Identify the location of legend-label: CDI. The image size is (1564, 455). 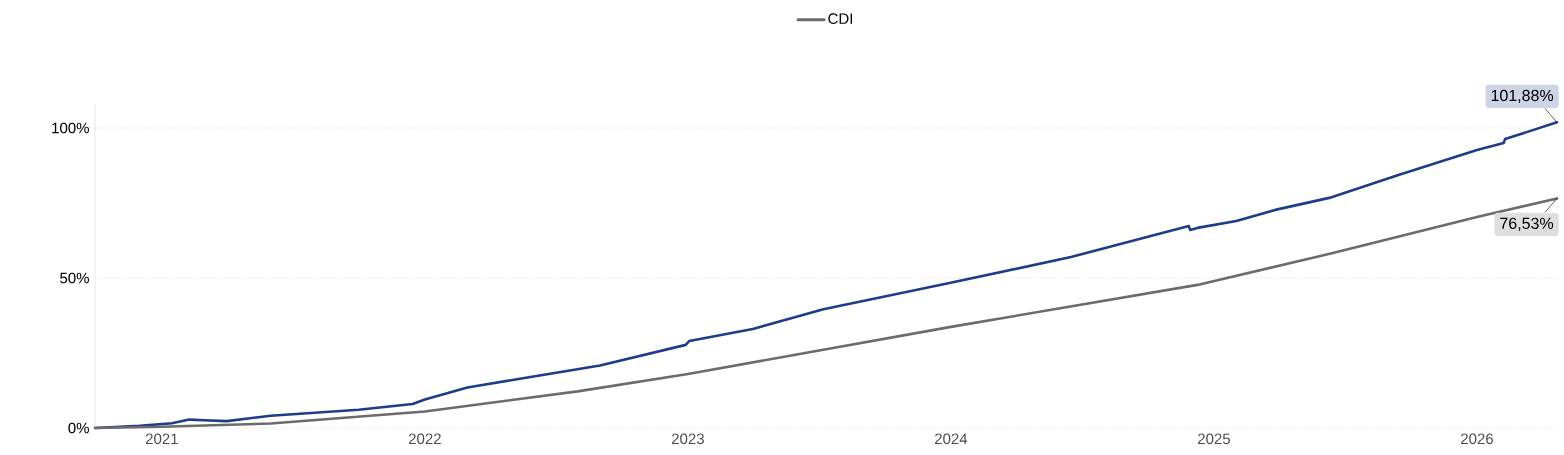
(840, 18).